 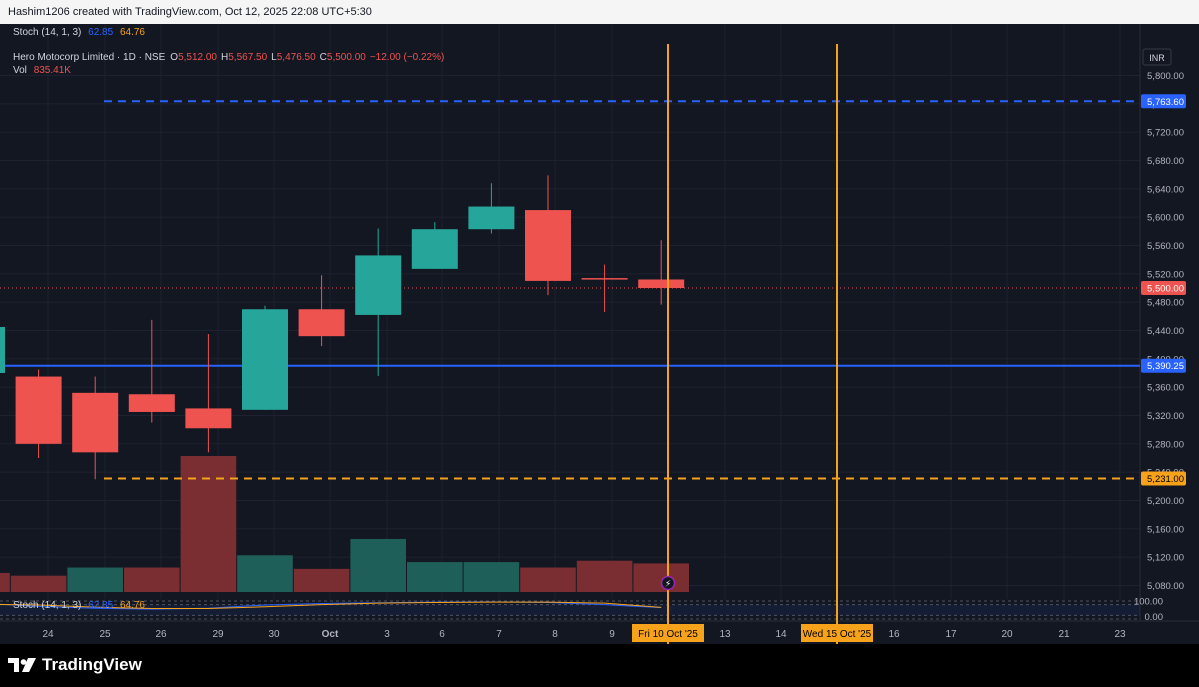 I want to click on currency-box, so click(x=1157, y=57).